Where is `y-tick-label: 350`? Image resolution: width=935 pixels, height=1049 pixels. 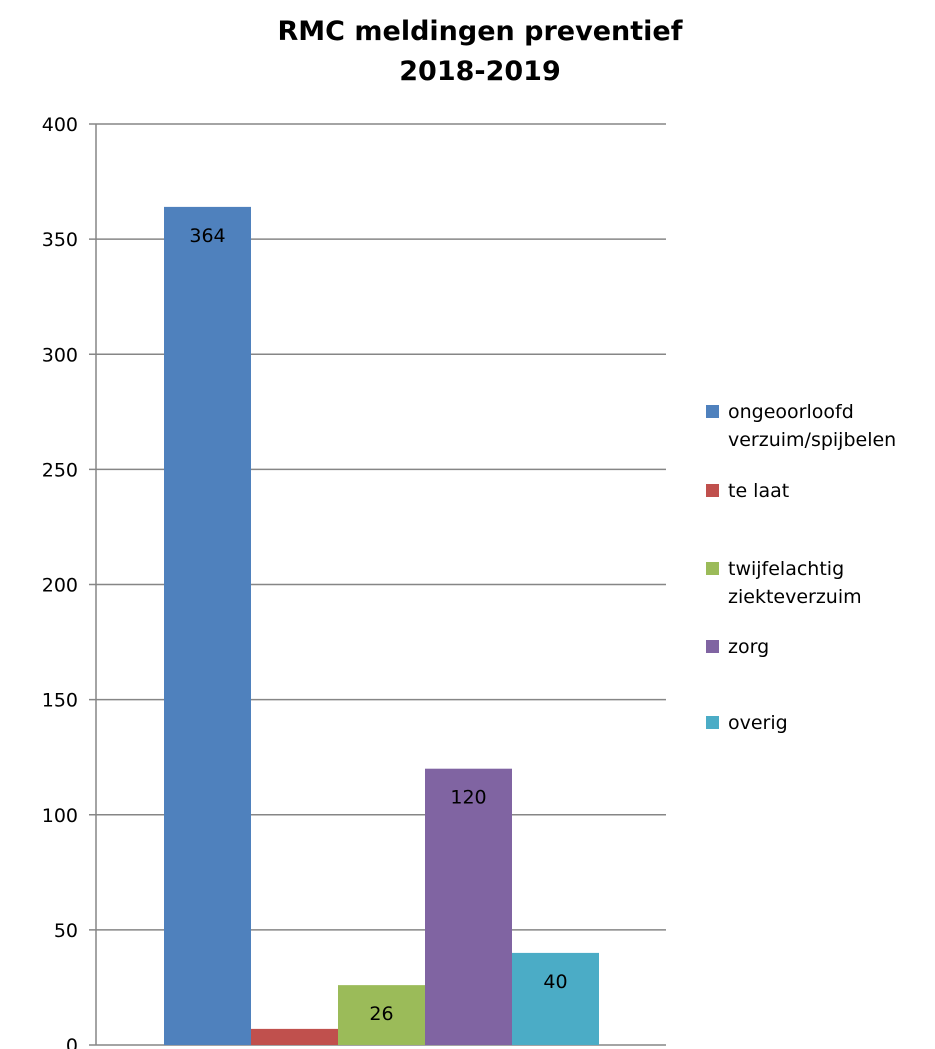 y-tick-label: 350 is located at coordinates (60, 240).